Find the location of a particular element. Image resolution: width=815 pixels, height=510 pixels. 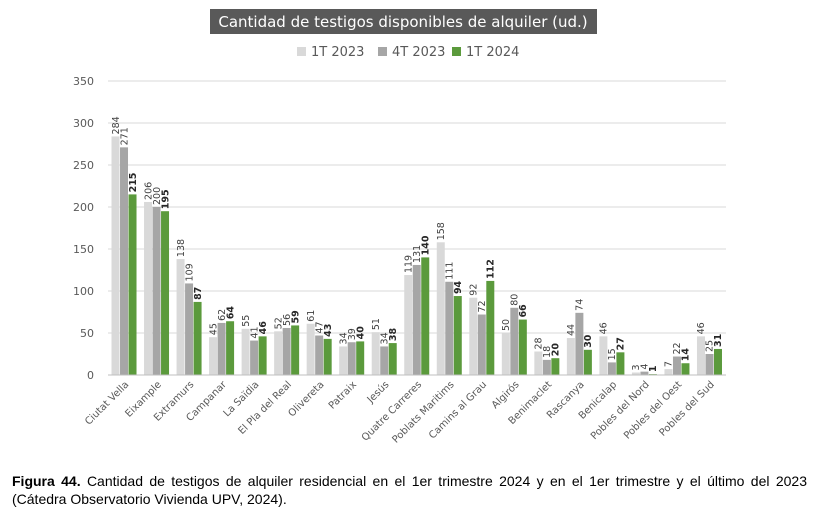

data-label: 140 is located at coordinates (426, 245).